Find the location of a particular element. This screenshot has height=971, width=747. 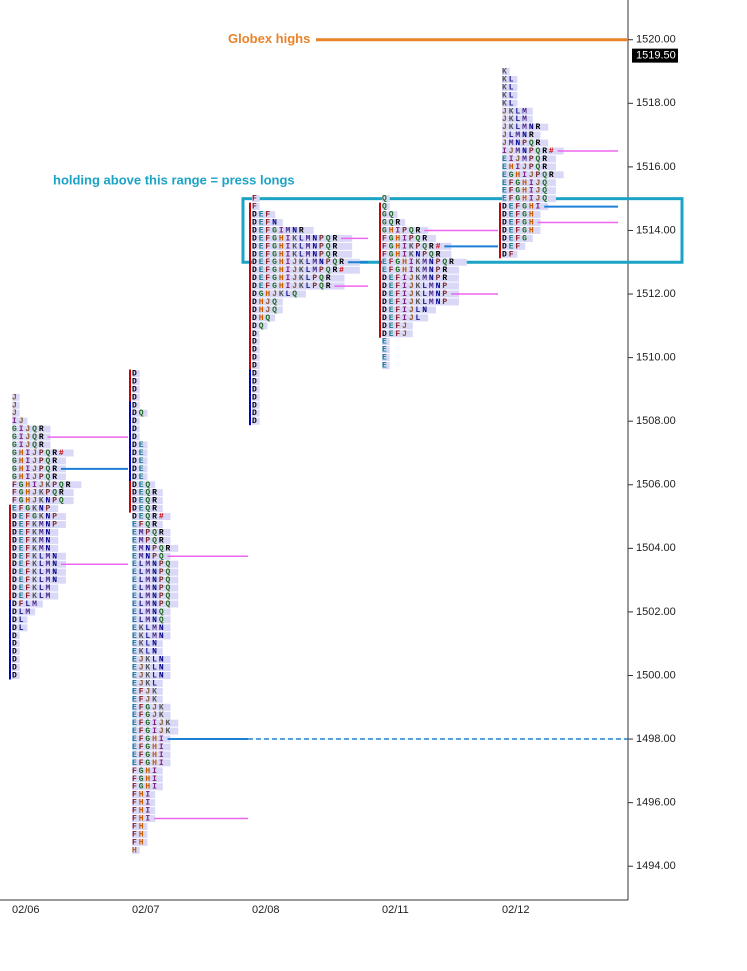

last-price-label: 1519.50 is located at coordinates (656, 56).